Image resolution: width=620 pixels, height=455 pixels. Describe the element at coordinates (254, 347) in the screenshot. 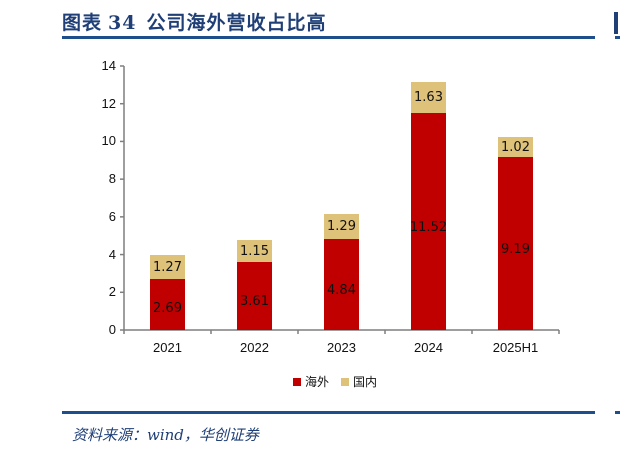

I see `x-tick-label: 2022` at that location.